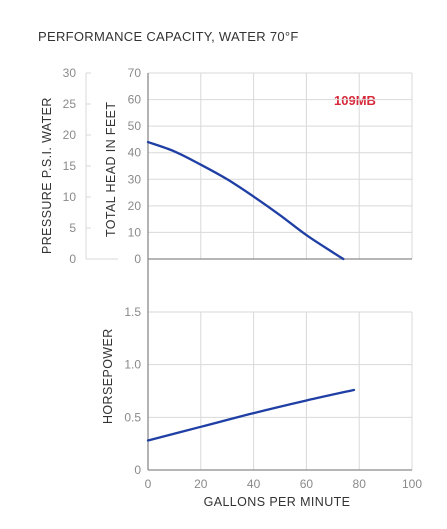  What do you see at coordinates (277, 502) in the screenshot?
I see `x-axis-label: GALLONS PER MINUTE` at bounding box center [277, 502].